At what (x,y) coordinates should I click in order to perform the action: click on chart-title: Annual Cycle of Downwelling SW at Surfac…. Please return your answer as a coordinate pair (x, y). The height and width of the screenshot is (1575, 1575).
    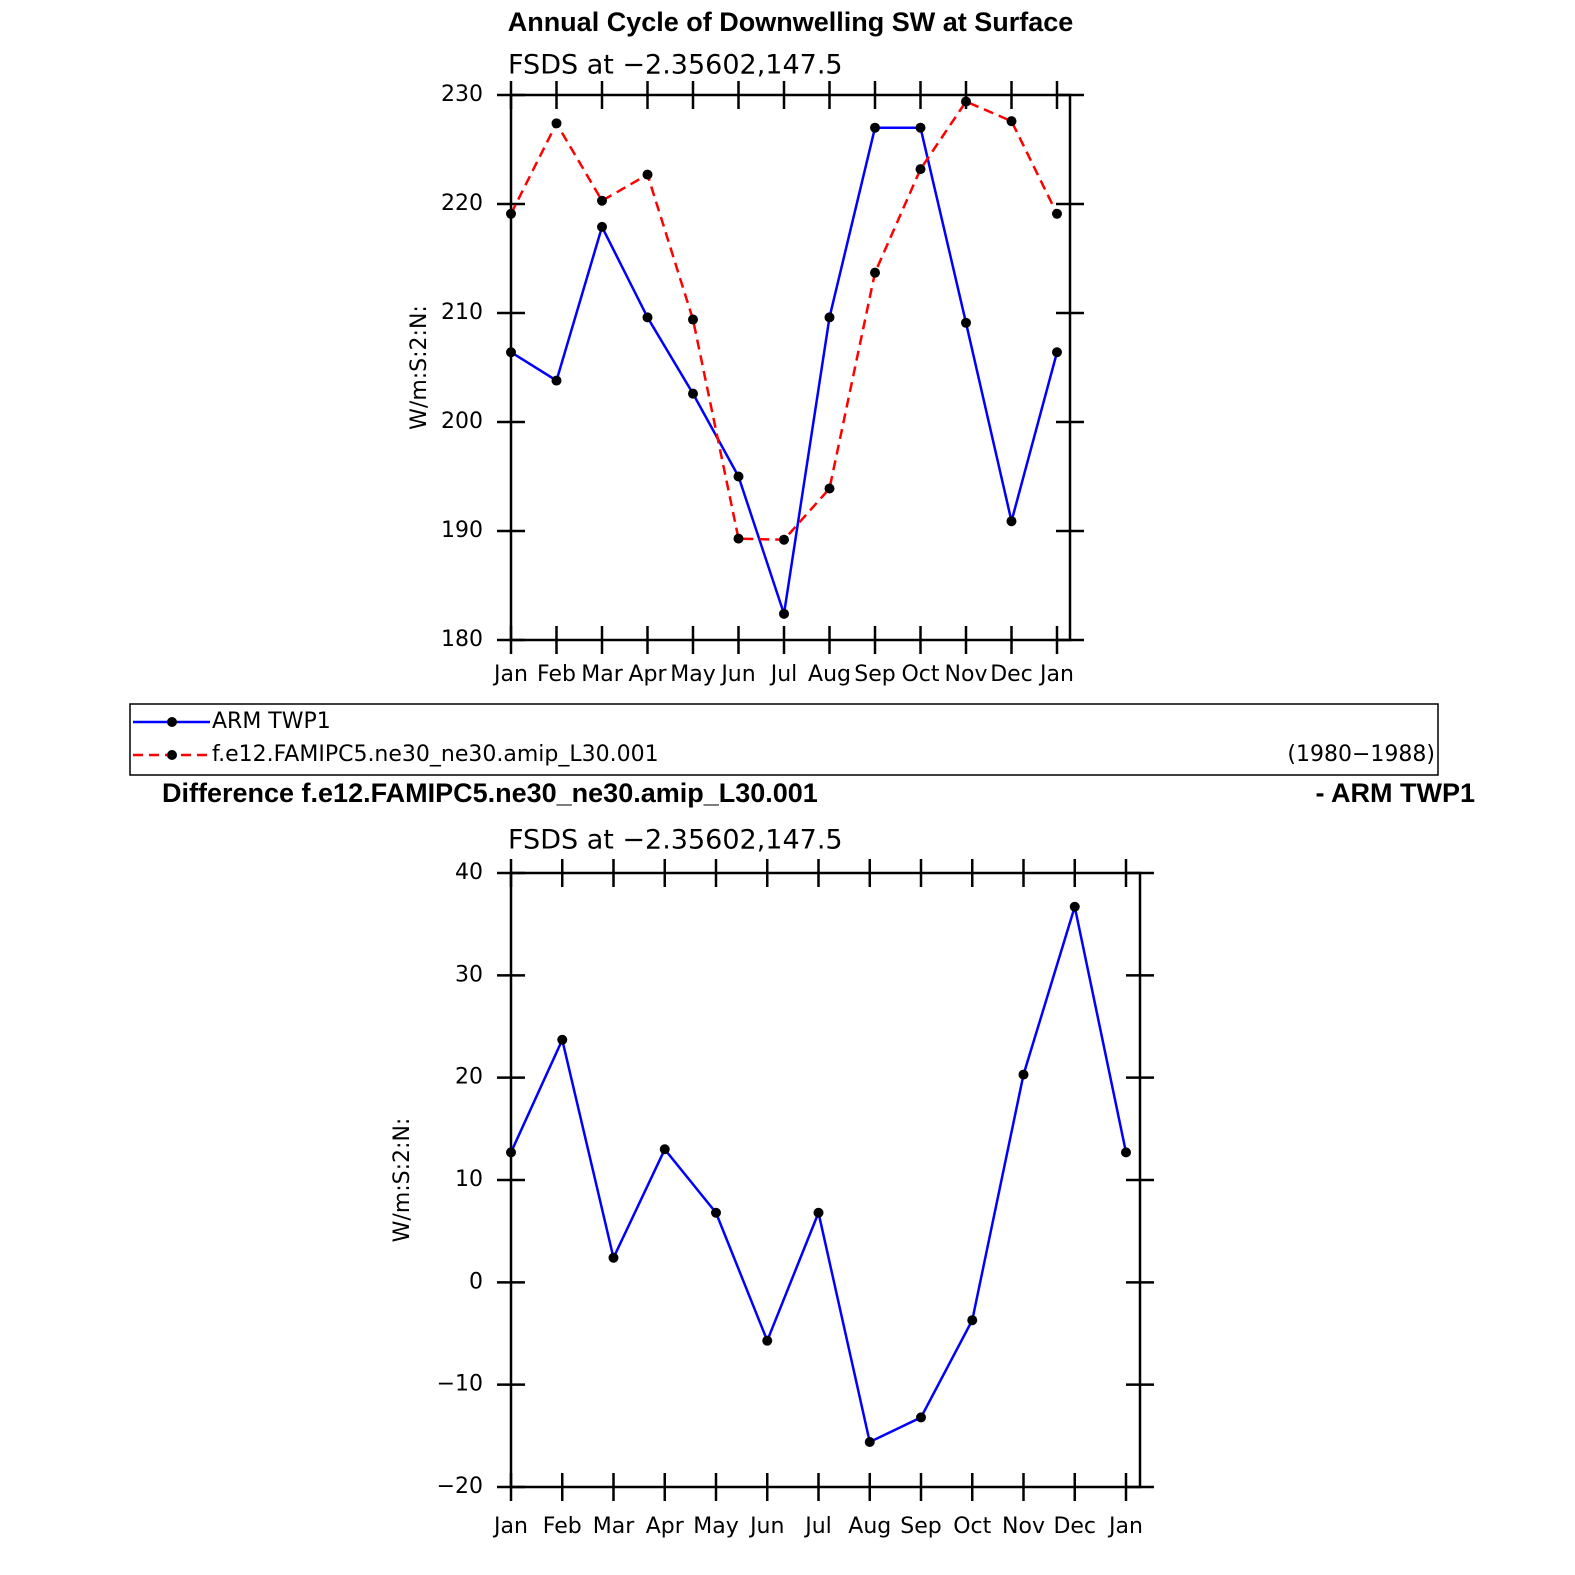
    Looking at the image, I should click on (791, 22).